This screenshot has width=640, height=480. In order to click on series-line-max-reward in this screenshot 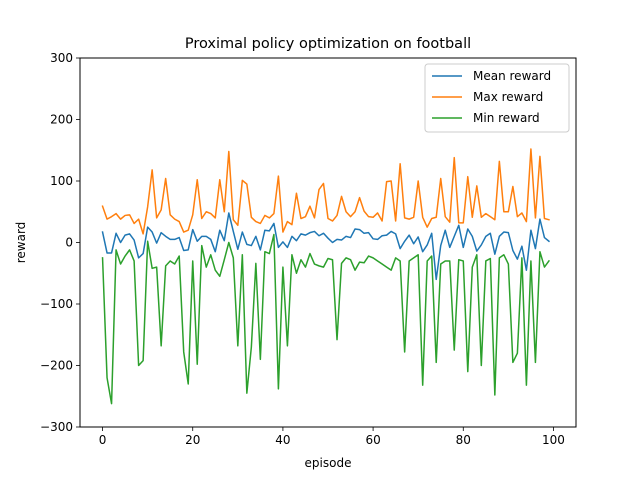, I will do `click(325, 191)`.